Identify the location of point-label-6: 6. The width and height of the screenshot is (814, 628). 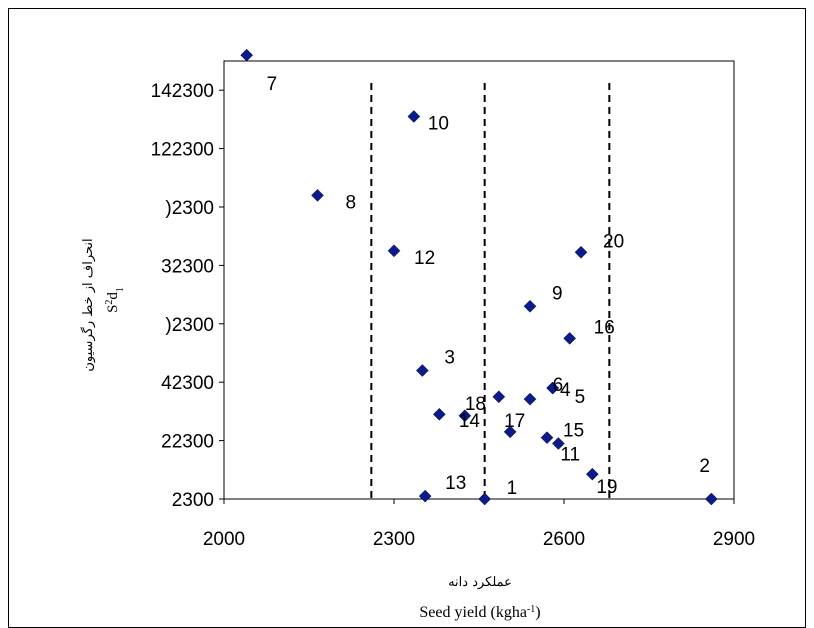
(558, 385).